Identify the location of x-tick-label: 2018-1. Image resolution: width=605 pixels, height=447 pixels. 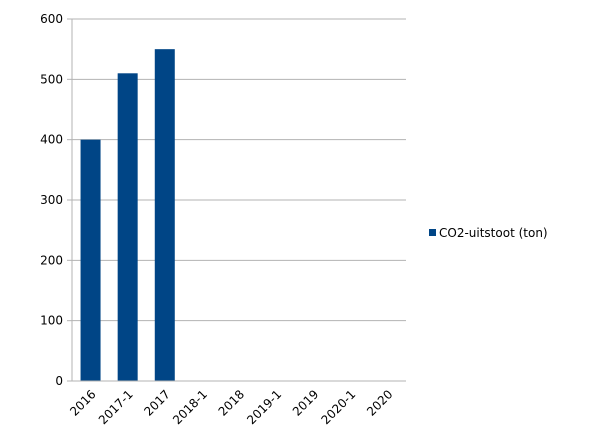
(190, 407).